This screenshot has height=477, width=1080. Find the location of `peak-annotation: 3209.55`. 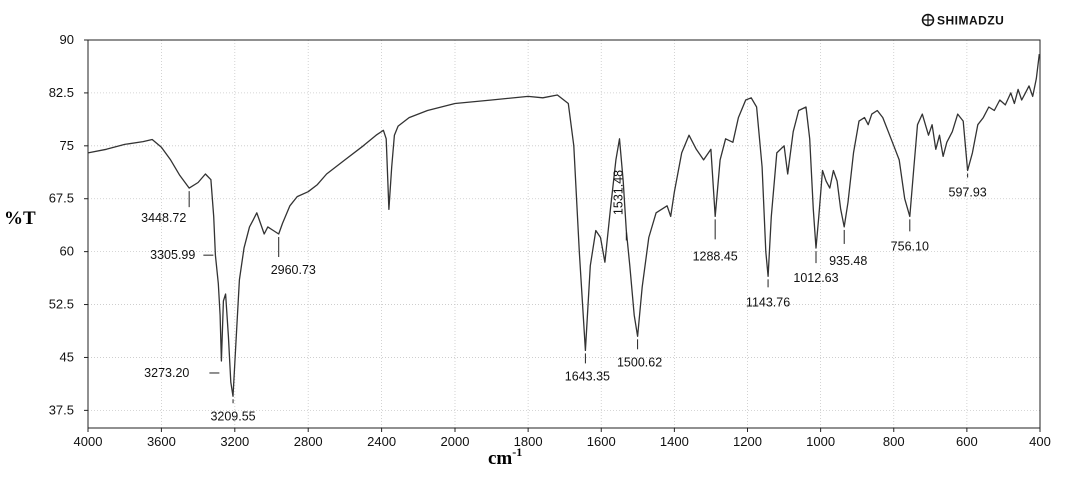

peak-annotation: 3209.55 is located at coordinates (233, 411).